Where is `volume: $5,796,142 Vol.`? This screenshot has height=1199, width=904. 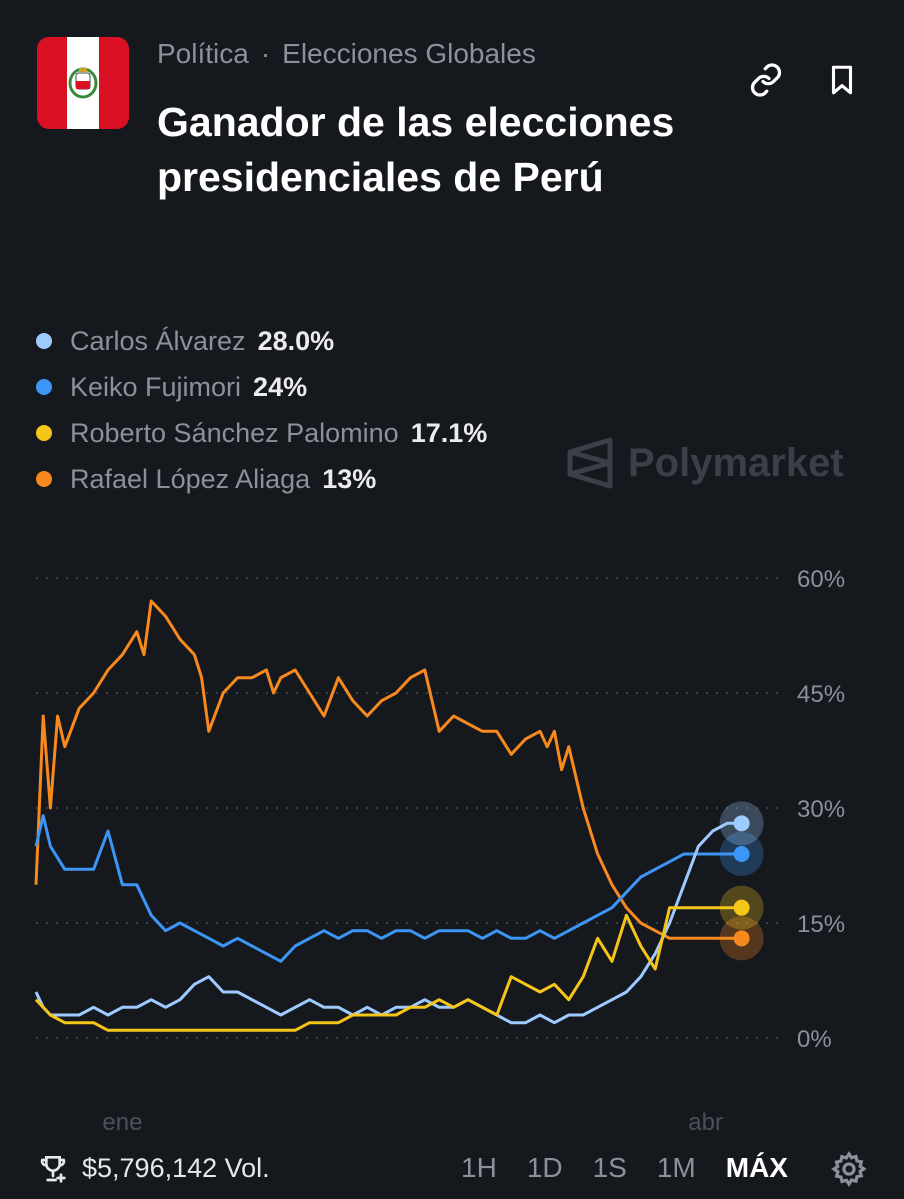
volume: $5,796,142 Vol. is located at coordinates (153, 1168).